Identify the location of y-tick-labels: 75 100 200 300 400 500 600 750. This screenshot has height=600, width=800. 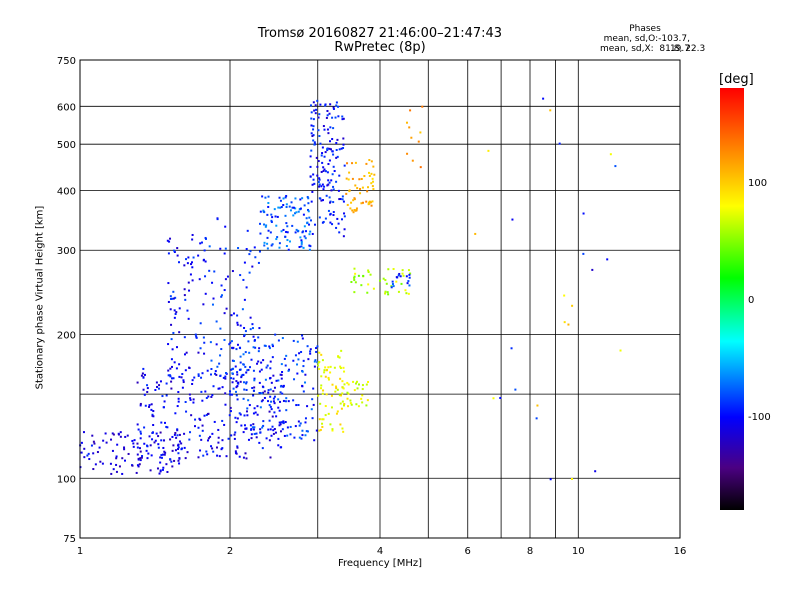
(66, 300).